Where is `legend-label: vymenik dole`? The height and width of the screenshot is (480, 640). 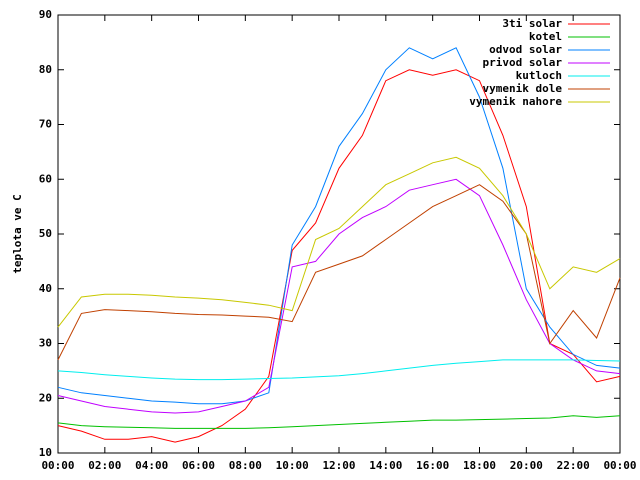 legend-label: vymenik dole is located at coordinates (523, 88).